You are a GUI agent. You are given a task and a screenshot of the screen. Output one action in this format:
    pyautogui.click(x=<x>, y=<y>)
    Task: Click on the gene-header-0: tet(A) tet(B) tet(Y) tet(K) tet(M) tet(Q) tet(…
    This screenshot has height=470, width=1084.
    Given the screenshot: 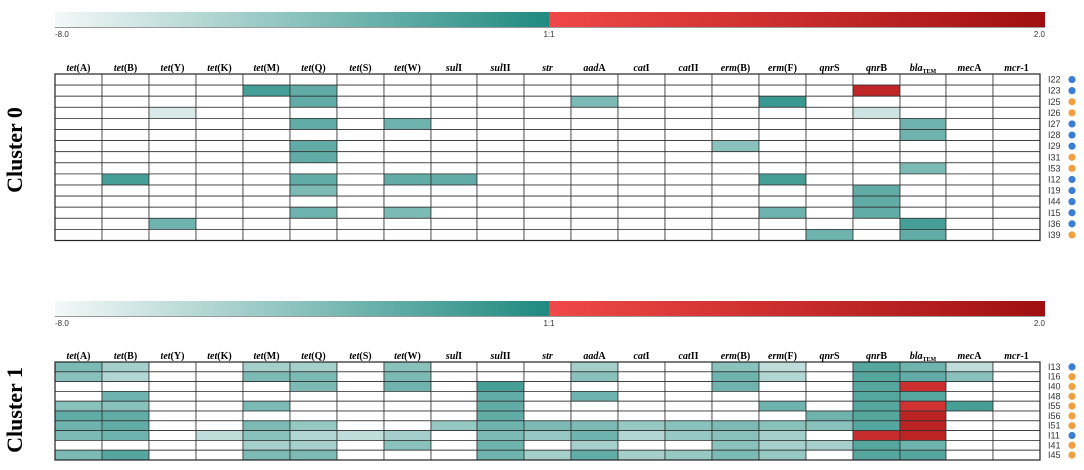 What is the action you would take?
    pyautogui.click(x=548, y=69)
    